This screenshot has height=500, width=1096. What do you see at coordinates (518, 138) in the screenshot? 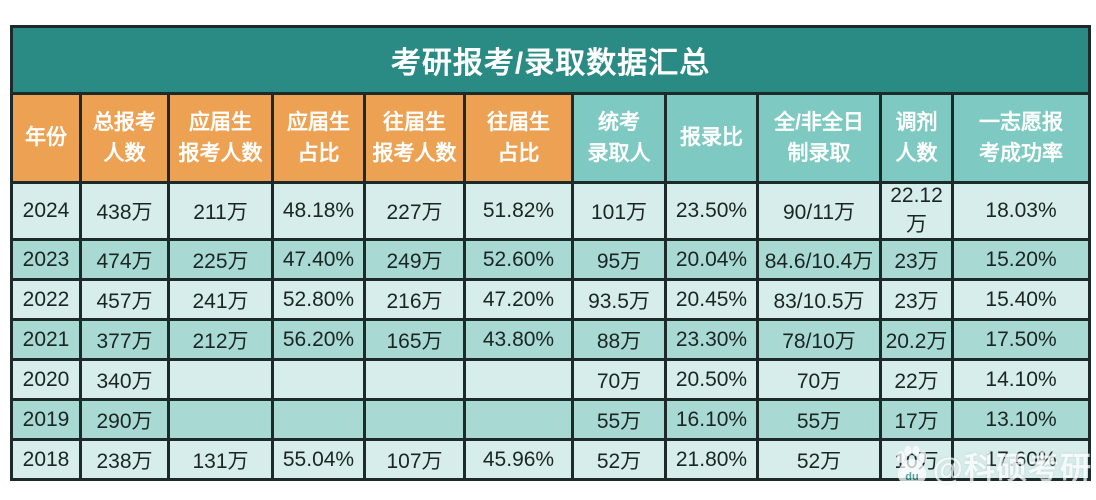
I see `column-header-5: 往届生 占比` at bounding box center [518, 138].